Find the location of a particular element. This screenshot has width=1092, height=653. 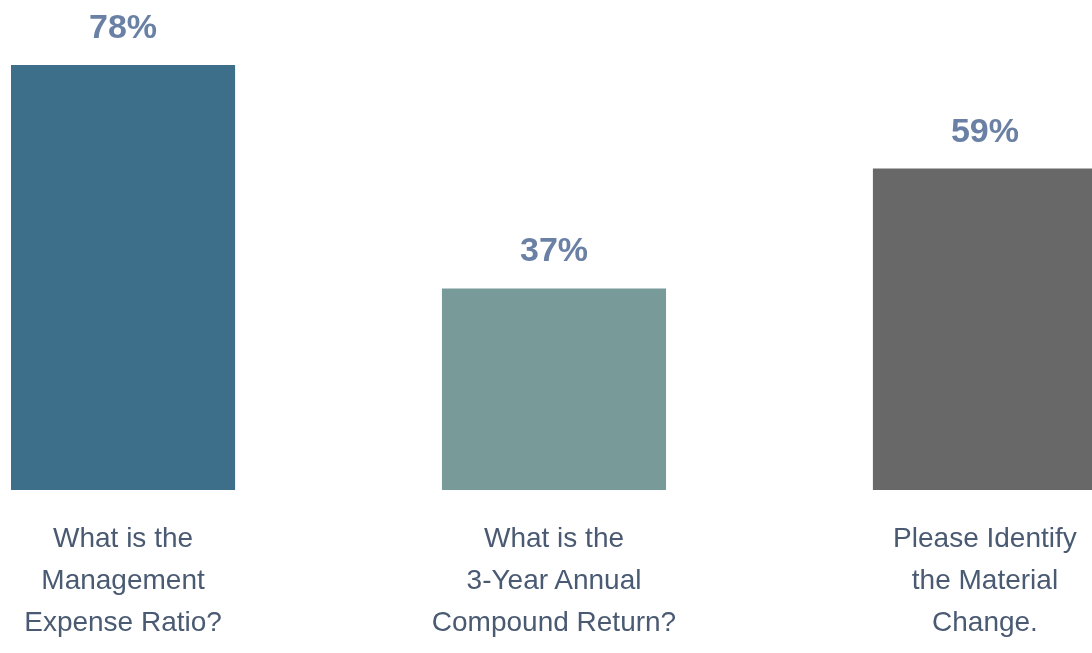

x-tick-label: What is the Management Expense Ratio? is located at coordinates (123, 579).